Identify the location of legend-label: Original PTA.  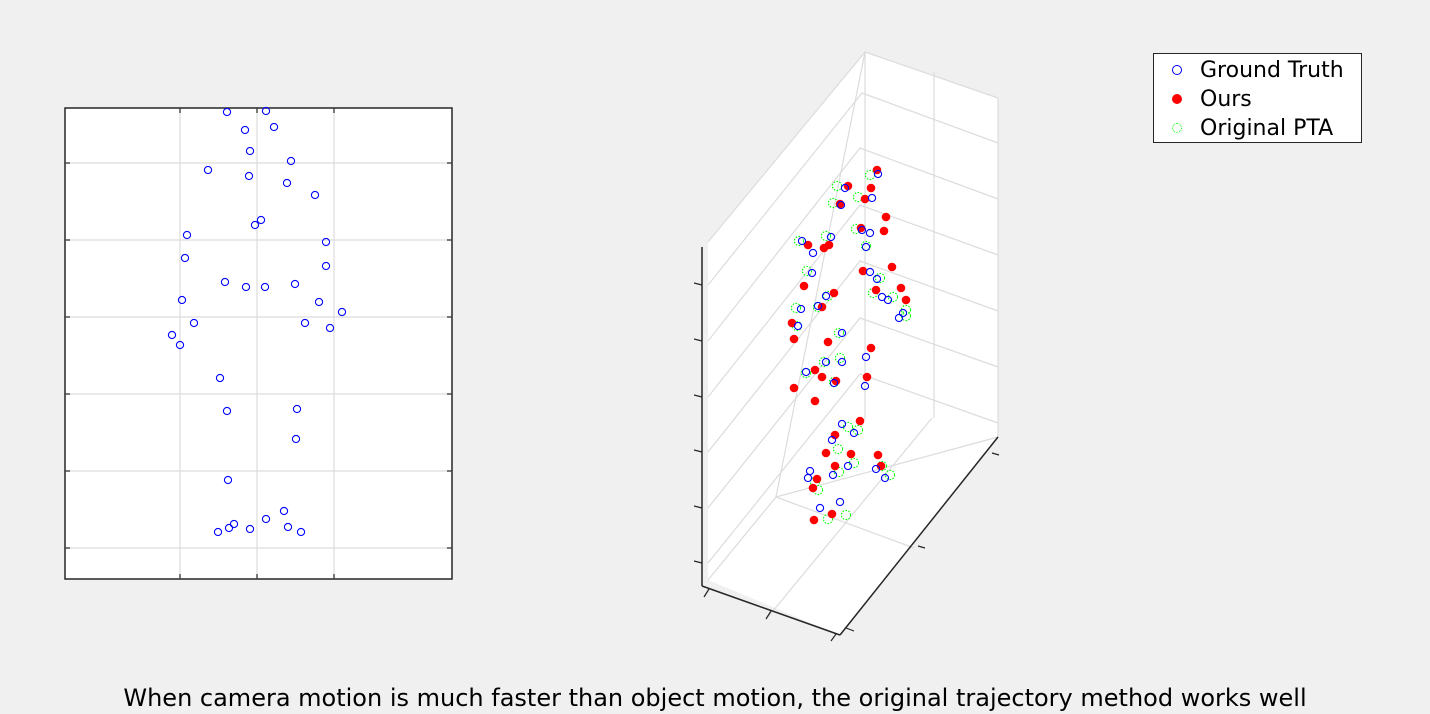
(1267, 128).